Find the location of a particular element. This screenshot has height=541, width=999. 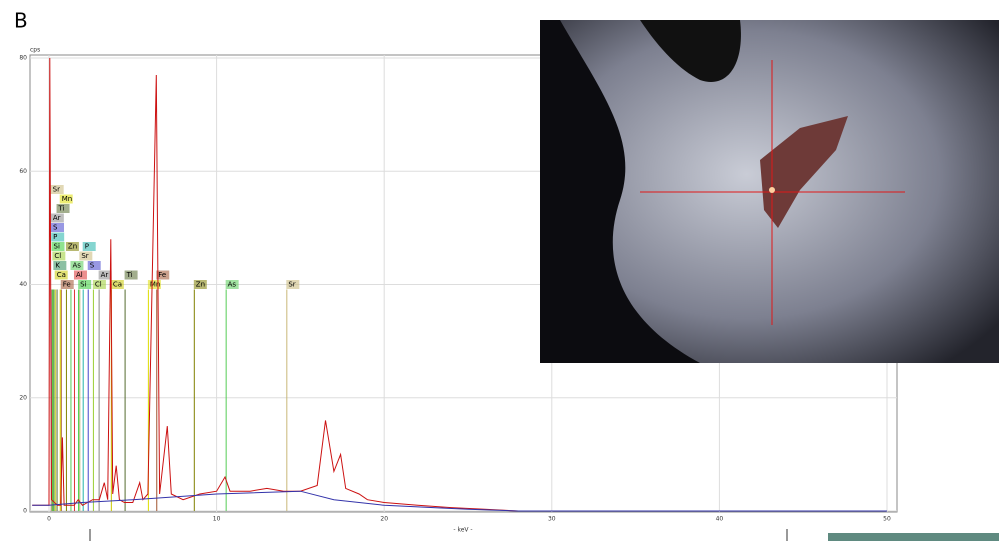

x-axis-label: - keV - is located at coordinates (462, 530).